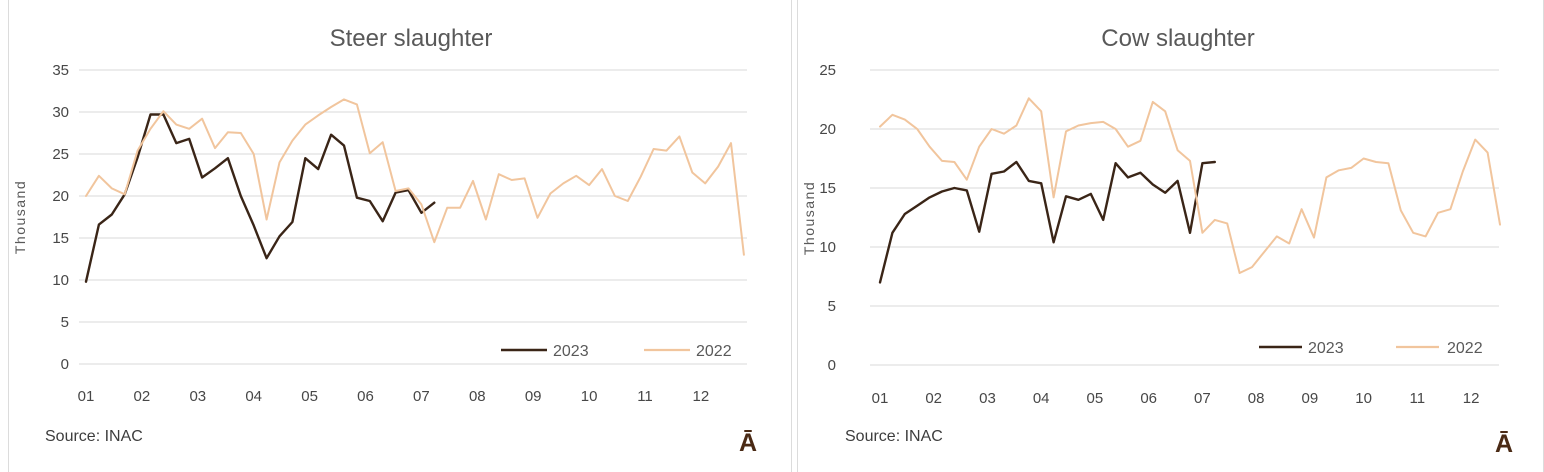 This screenshot has width=1544, height=472. What do you see at coordinates (60, 112) in the screenshot?
I see `y-tick-label-30: 30` at bounding box center [60, 112].